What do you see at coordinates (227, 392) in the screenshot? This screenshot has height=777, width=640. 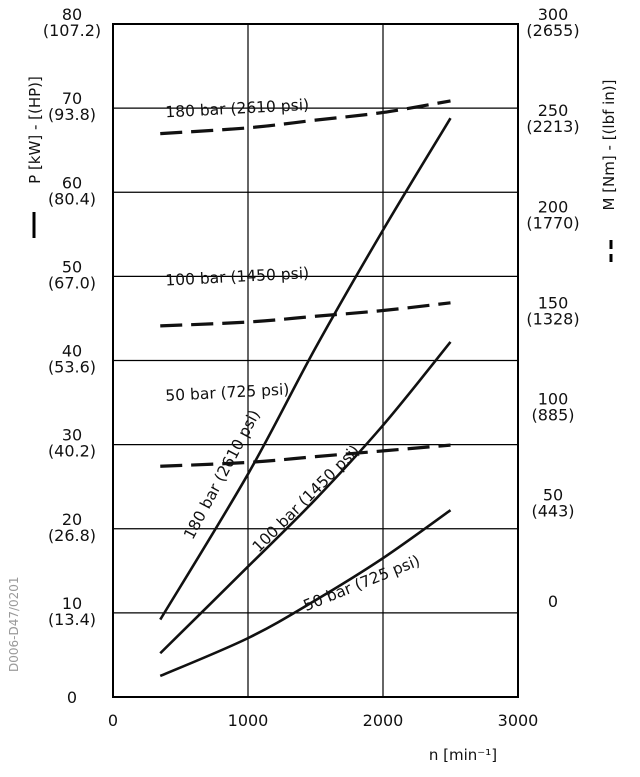 I see `torque-label-50-bar: 50 bar (725 psi)` at bounding box center [227, 392].